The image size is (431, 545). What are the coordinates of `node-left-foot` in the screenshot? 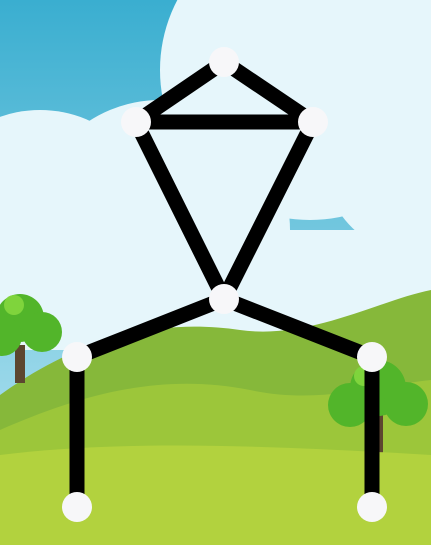 It's located at (77, 507).